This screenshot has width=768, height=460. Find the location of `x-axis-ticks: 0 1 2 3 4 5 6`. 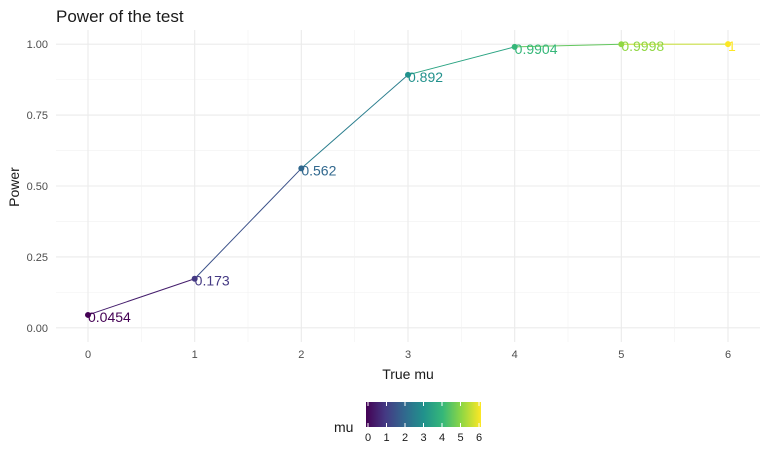

x-axis-ticks: 0 1 2 3 4 5 6 is located at coordinates (408, 355).